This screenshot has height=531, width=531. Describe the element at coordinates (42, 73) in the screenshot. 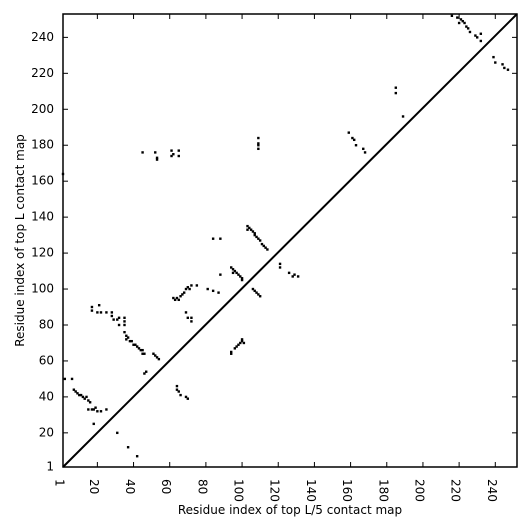

I see `y-tick-label: 220` at that location.